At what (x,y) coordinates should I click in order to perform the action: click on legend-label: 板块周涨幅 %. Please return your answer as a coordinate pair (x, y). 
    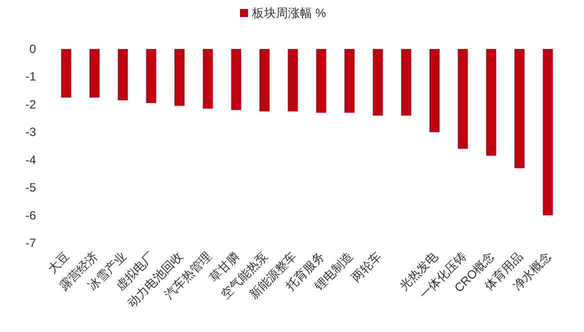
    Looking at the image, I should click on (288, 13).